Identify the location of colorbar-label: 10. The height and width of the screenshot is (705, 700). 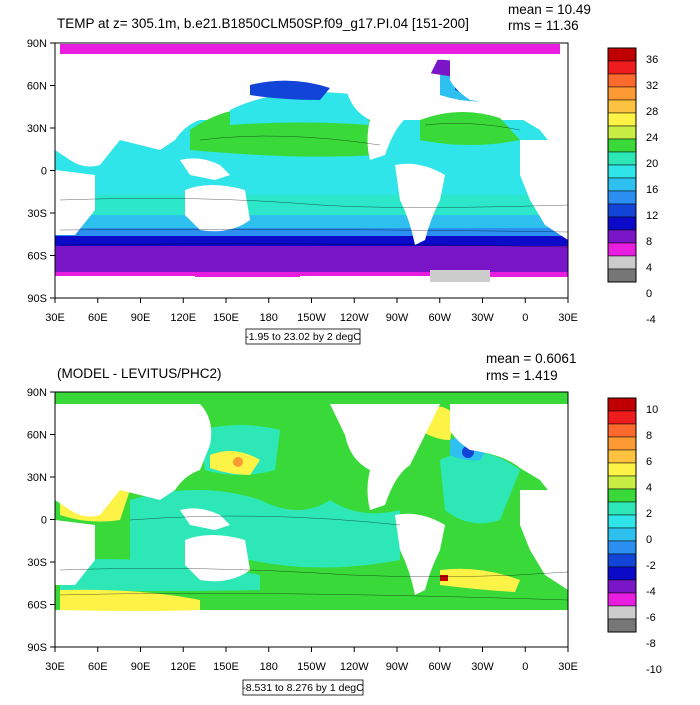
(652, 410).